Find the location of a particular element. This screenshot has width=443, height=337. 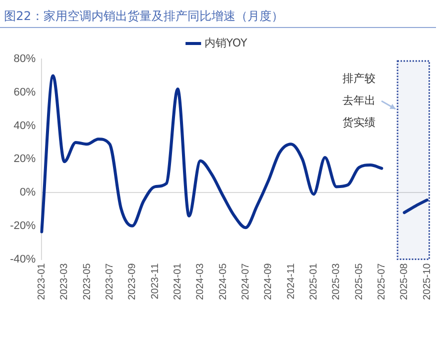

y-tick-label: 40% is located at coordinates (25, 126).